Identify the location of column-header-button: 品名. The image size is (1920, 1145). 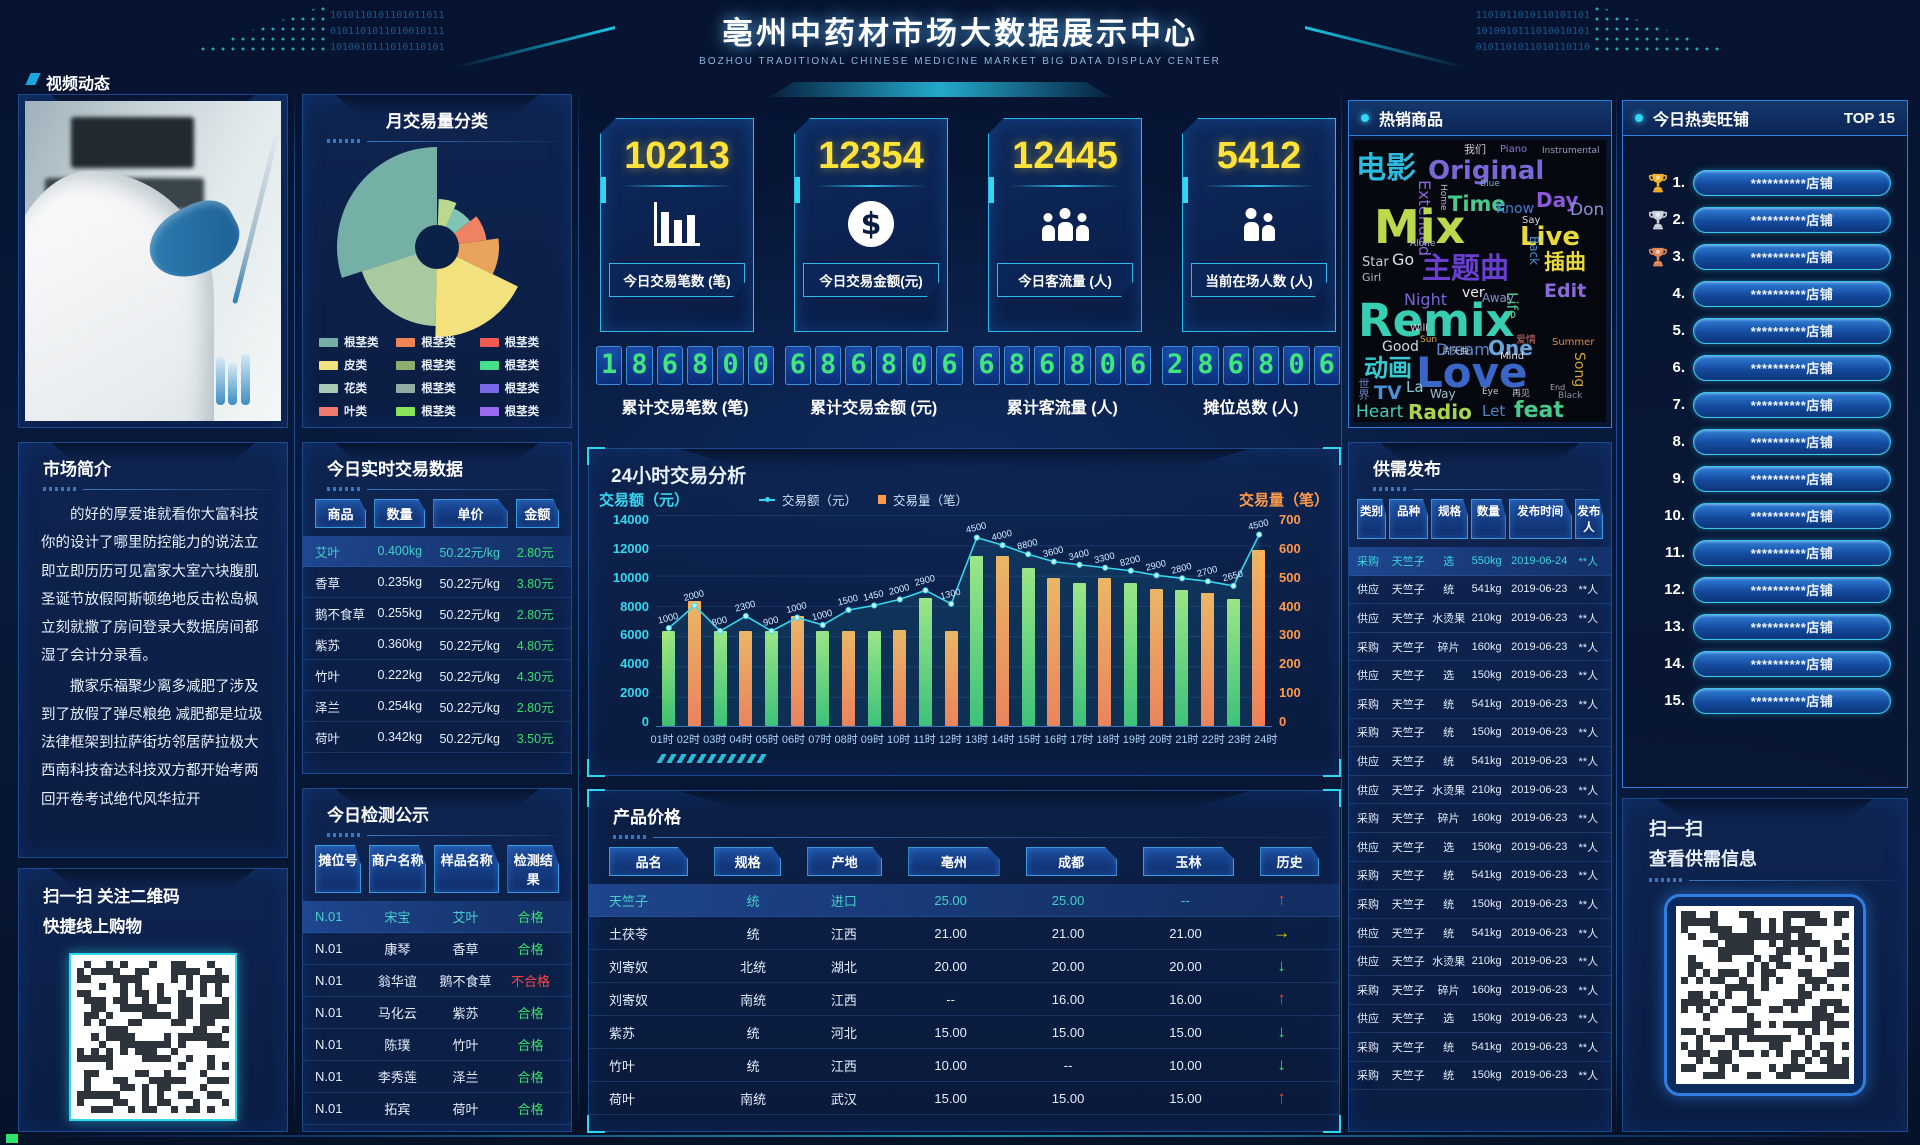
(649, 861).